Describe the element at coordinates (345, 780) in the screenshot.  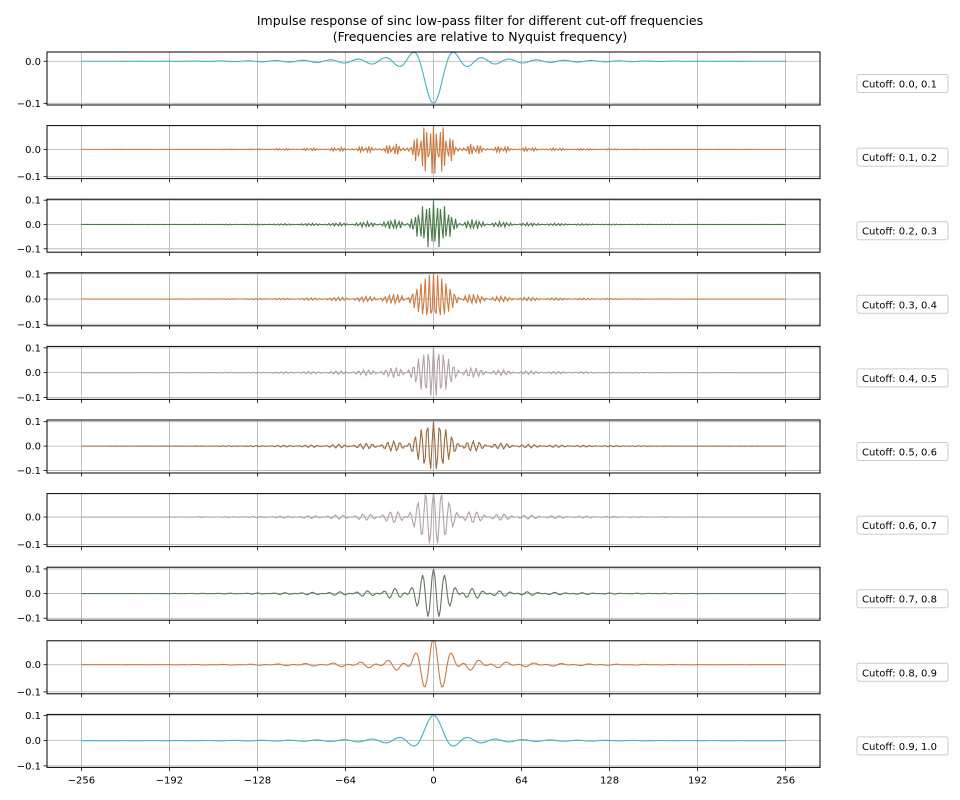
I see `x-tick-label: −64` at that location.